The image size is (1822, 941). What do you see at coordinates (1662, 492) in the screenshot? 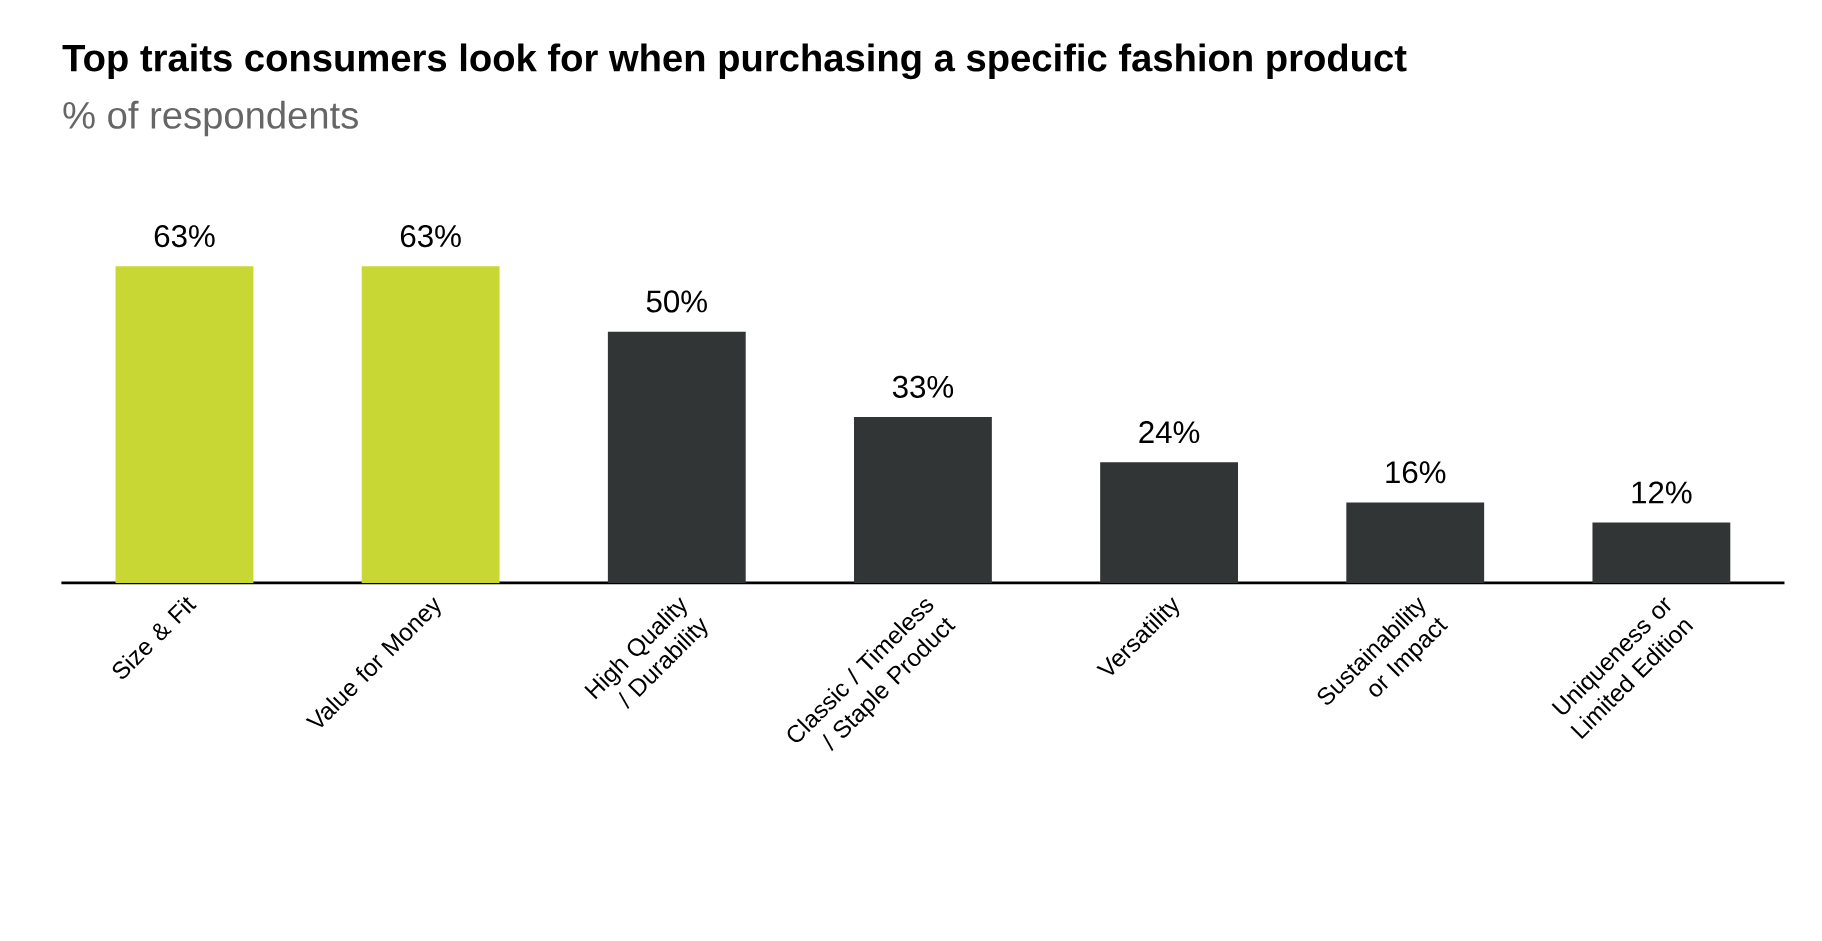
I see `data-label: 12%` at bounding box center [1662, 492].